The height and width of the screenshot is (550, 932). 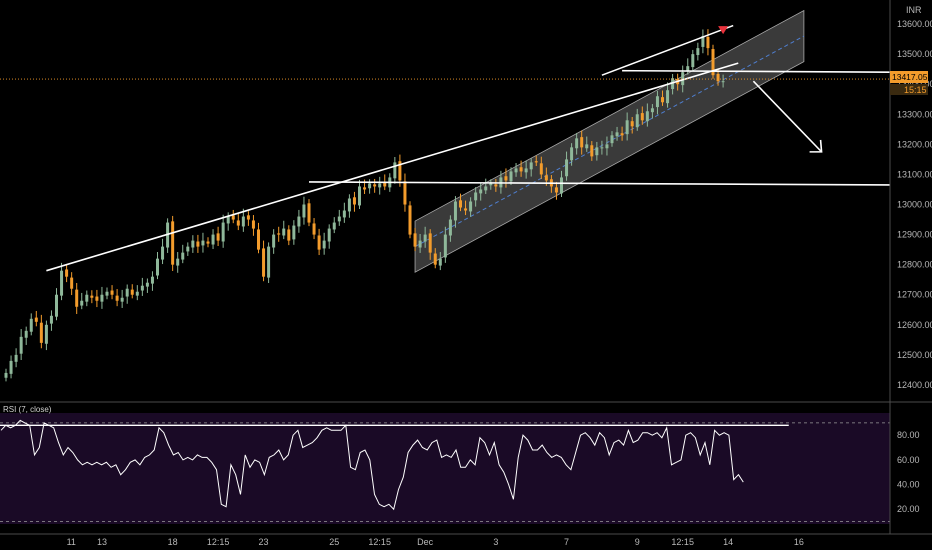 I want to click on price-axis-tick-label: 12400.00, so click(x=914, y=385).